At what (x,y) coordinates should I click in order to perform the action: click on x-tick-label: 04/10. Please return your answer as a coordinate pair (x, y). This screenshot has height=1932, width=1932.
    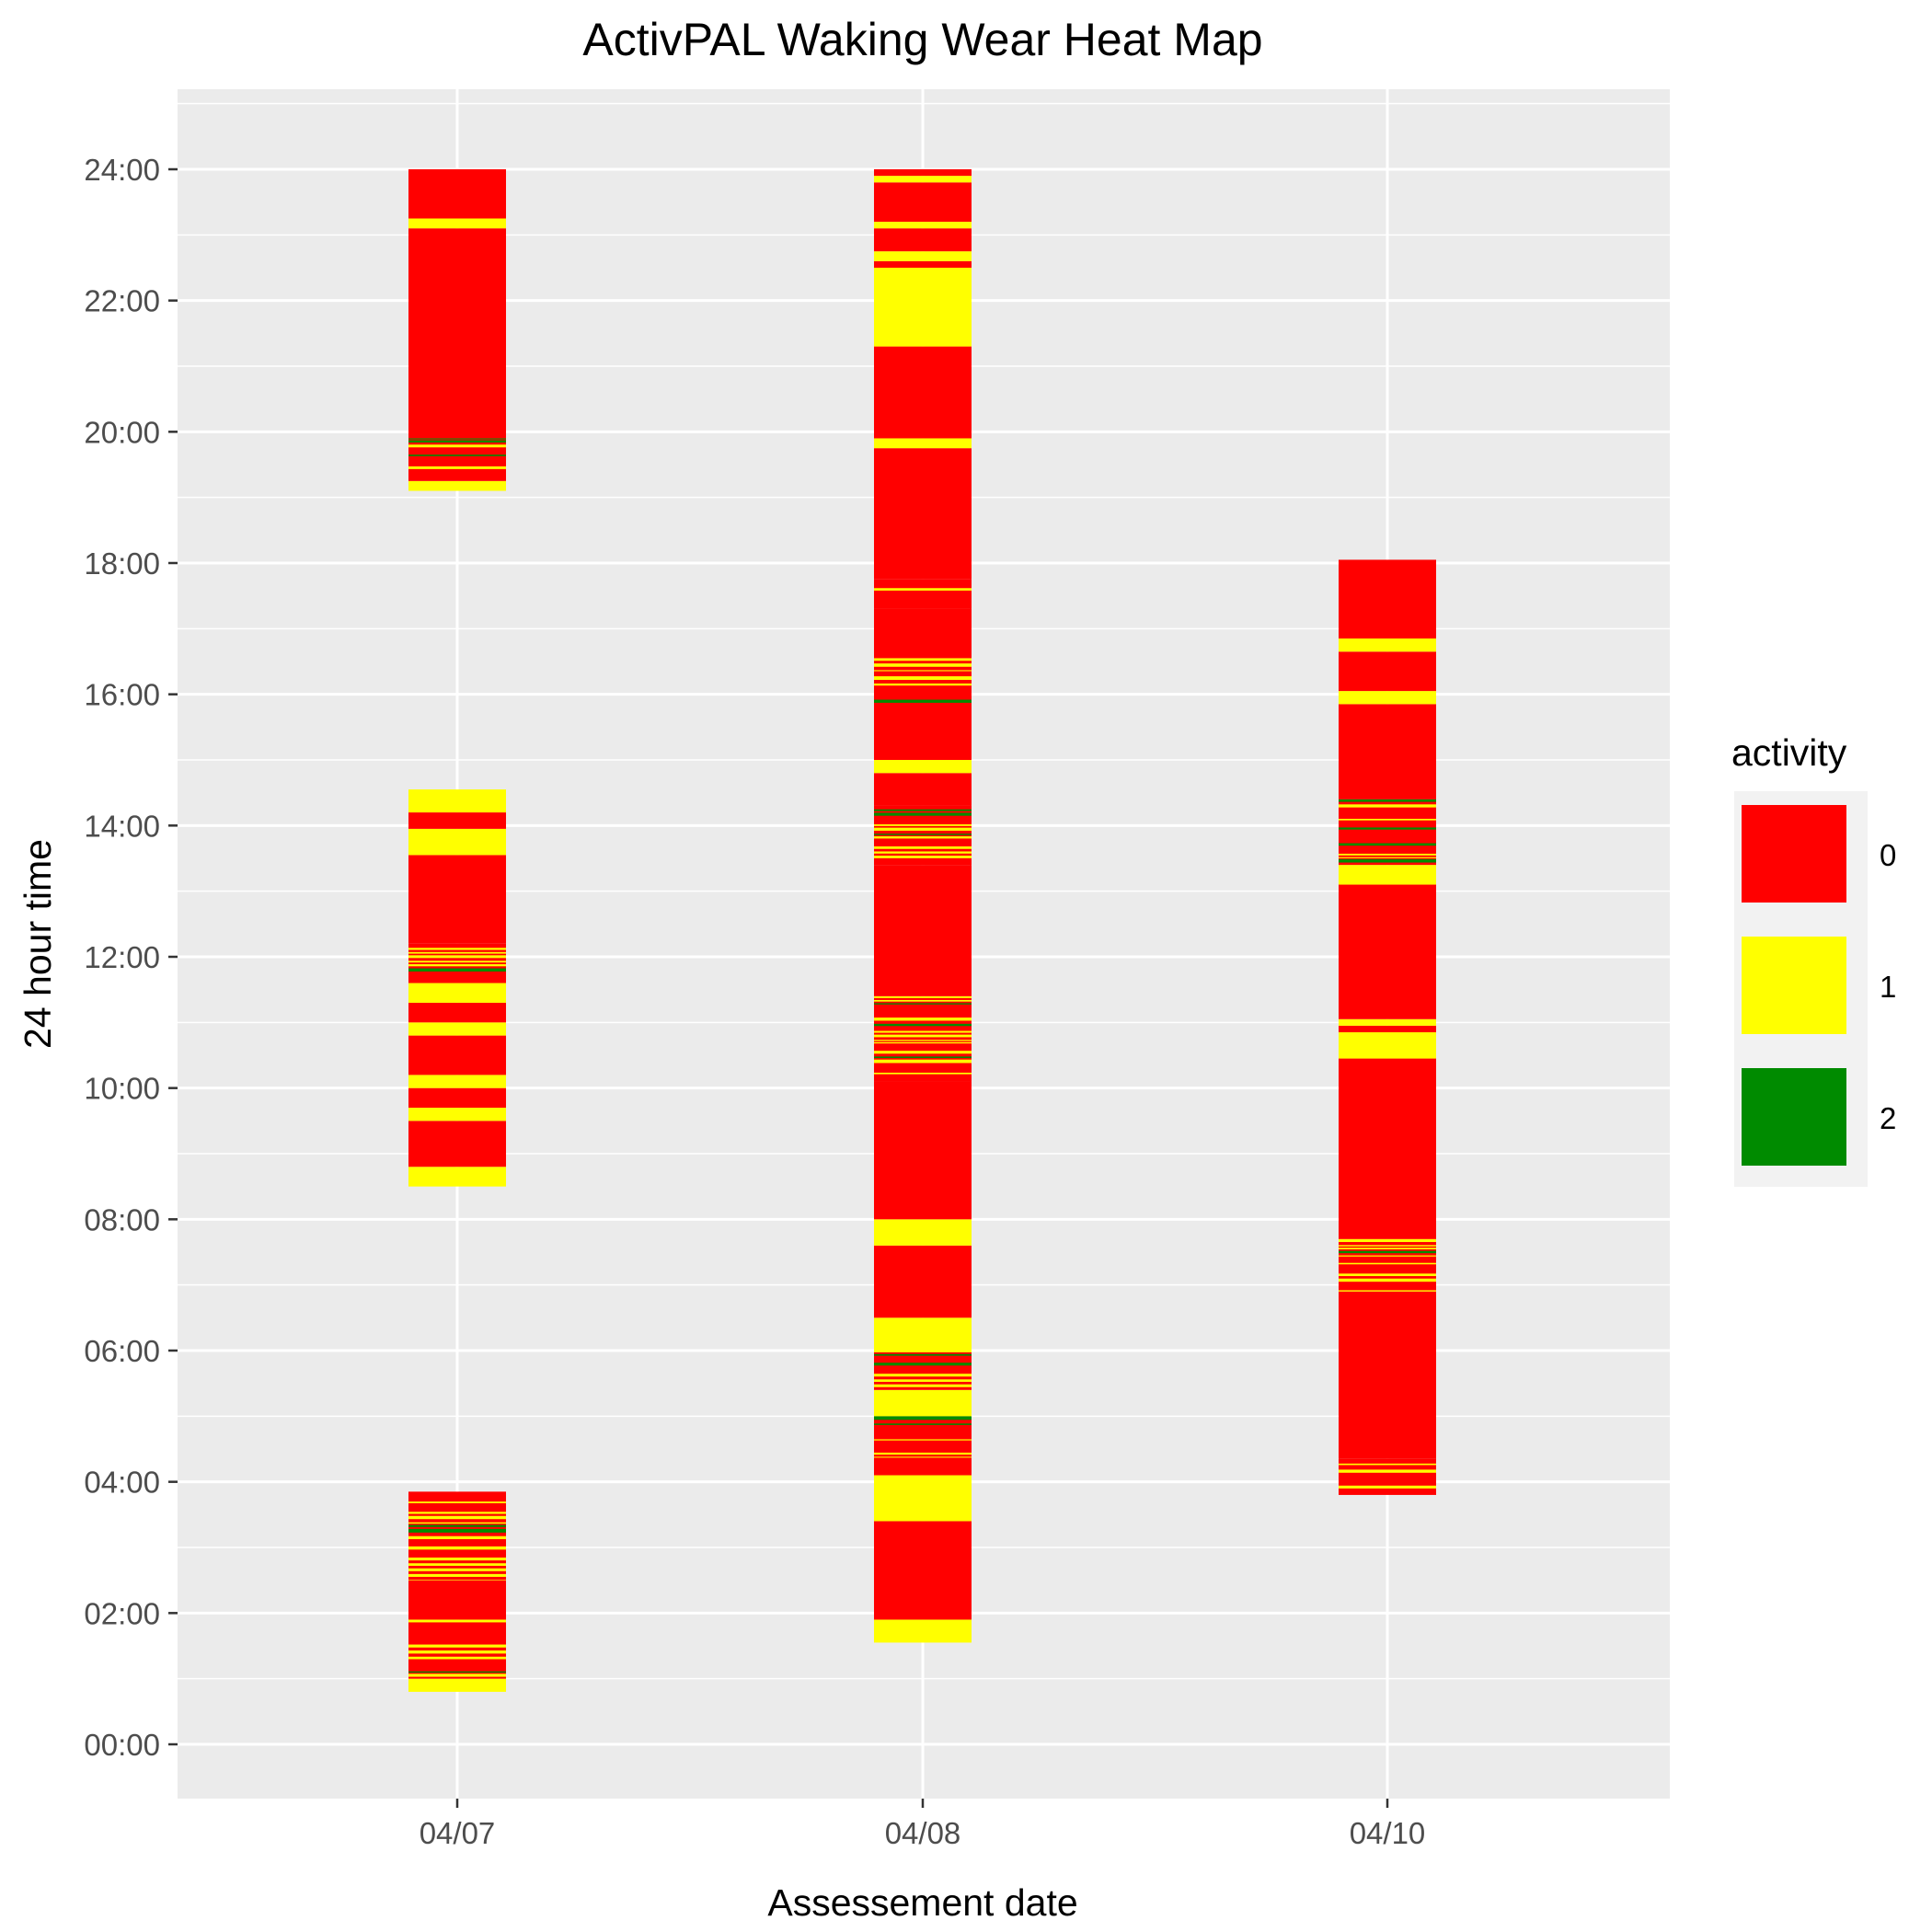
    Looking at the image, I should click on (1388, 1833).